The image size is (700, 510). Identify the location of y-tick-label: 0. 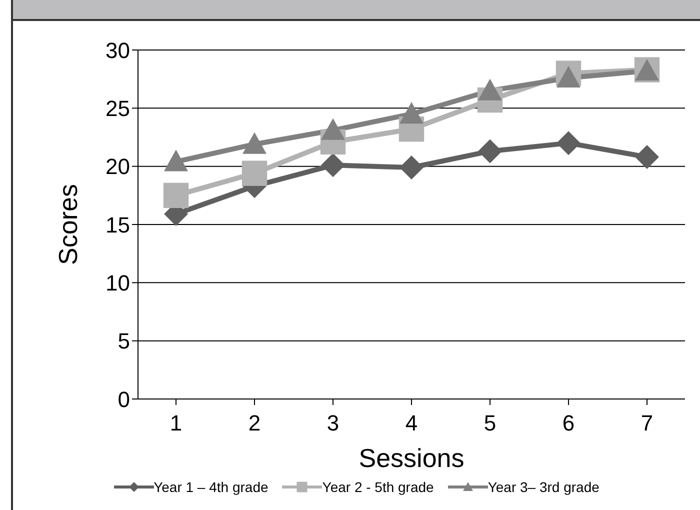
(124, 399).